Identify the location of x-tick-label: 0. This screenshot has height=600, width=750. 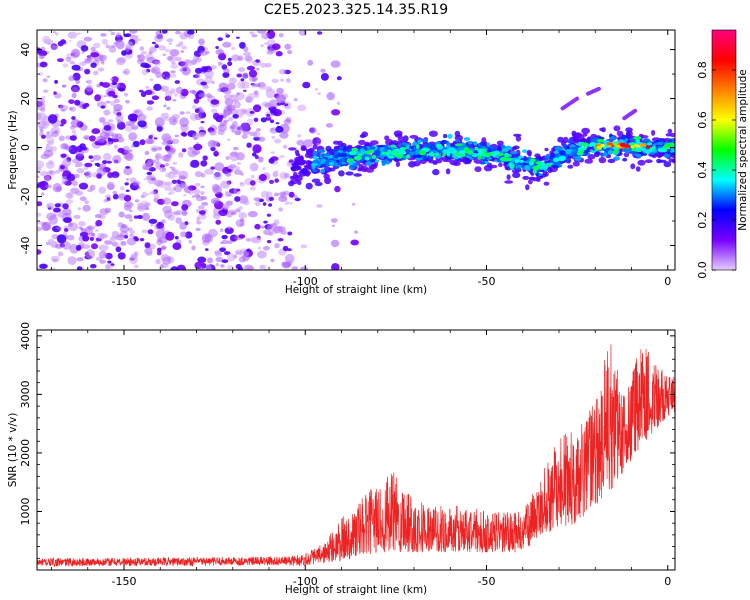
(667, 581).